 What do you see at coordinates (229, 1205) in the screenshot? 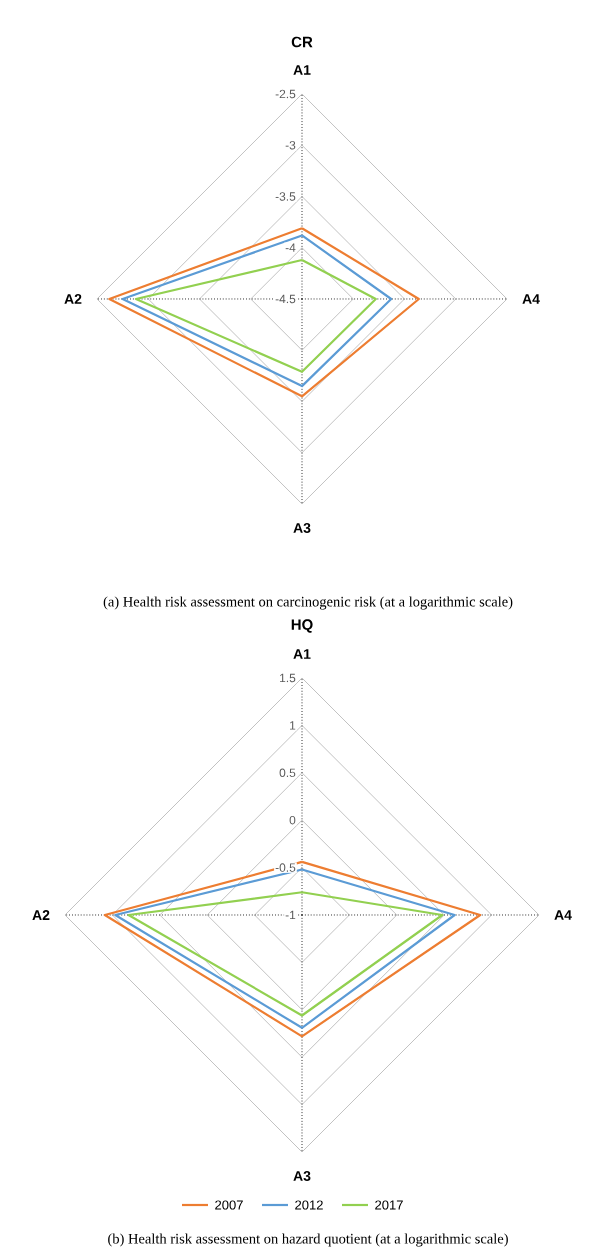
I see `legend-label: 2007` at bounding box center [229, 1205].